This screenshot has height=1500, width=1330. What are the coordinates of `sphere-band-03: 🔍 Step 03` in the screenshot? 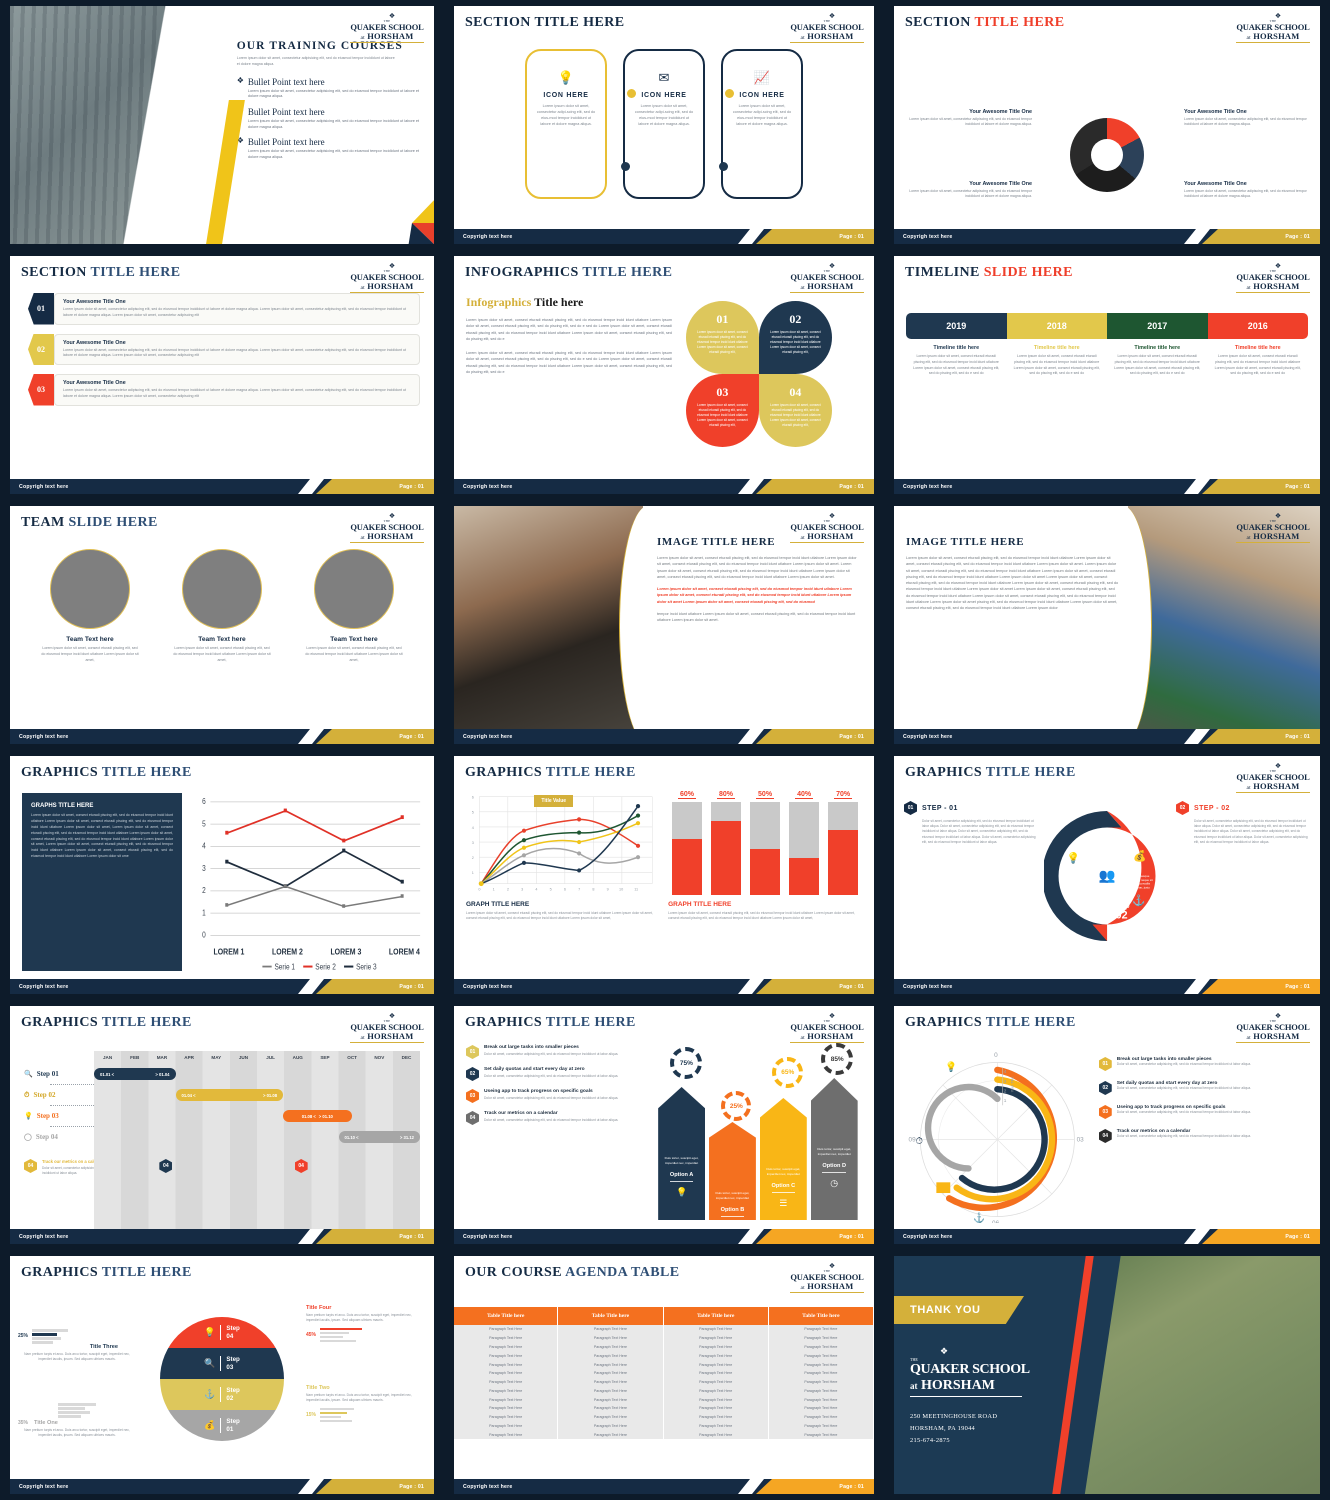 It's located at (222, 1363).